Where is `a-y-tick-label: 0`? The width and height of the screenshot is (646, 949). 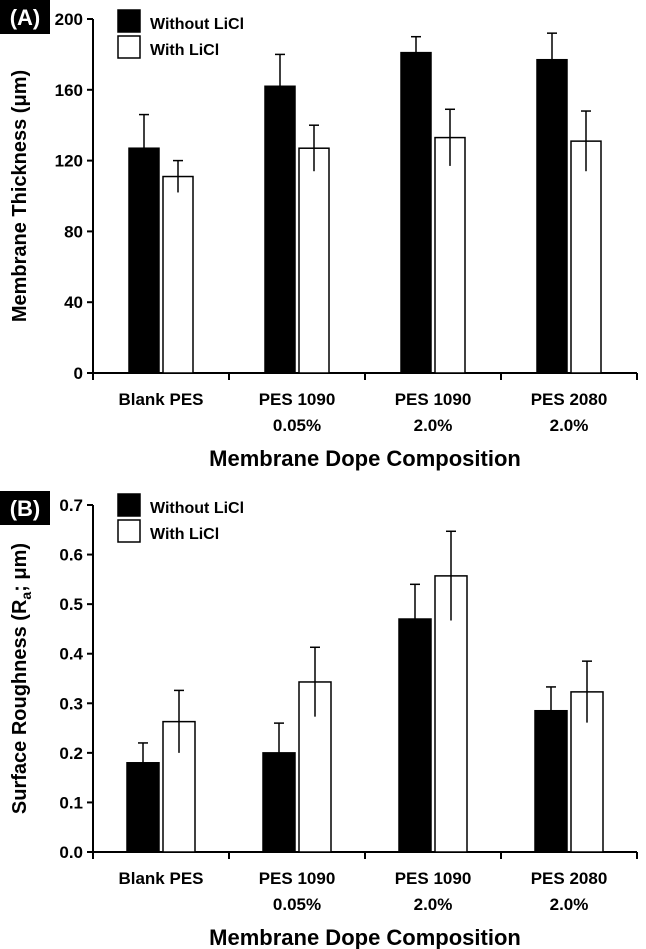 a-y-tick-label: 0 is located at coordinates (78, 373).